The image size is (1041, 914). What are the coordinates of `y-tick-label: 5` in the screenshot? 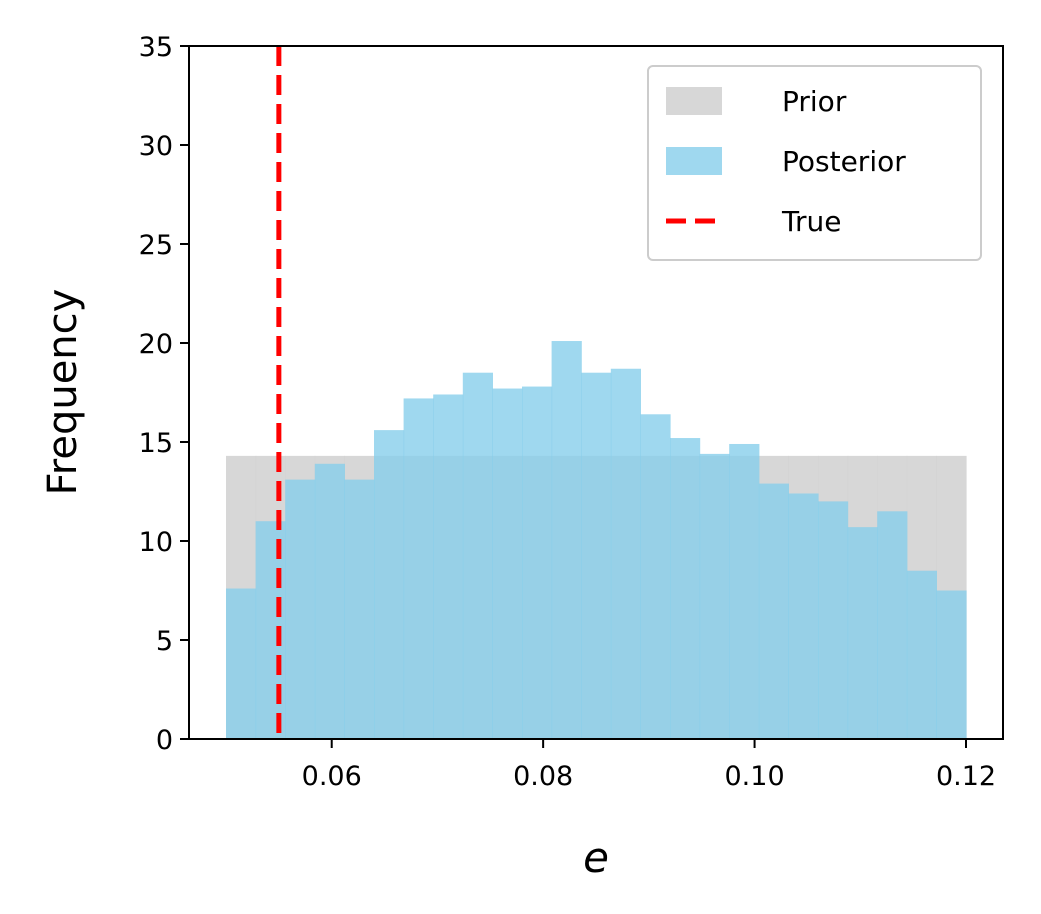 It's located at (164, 641).